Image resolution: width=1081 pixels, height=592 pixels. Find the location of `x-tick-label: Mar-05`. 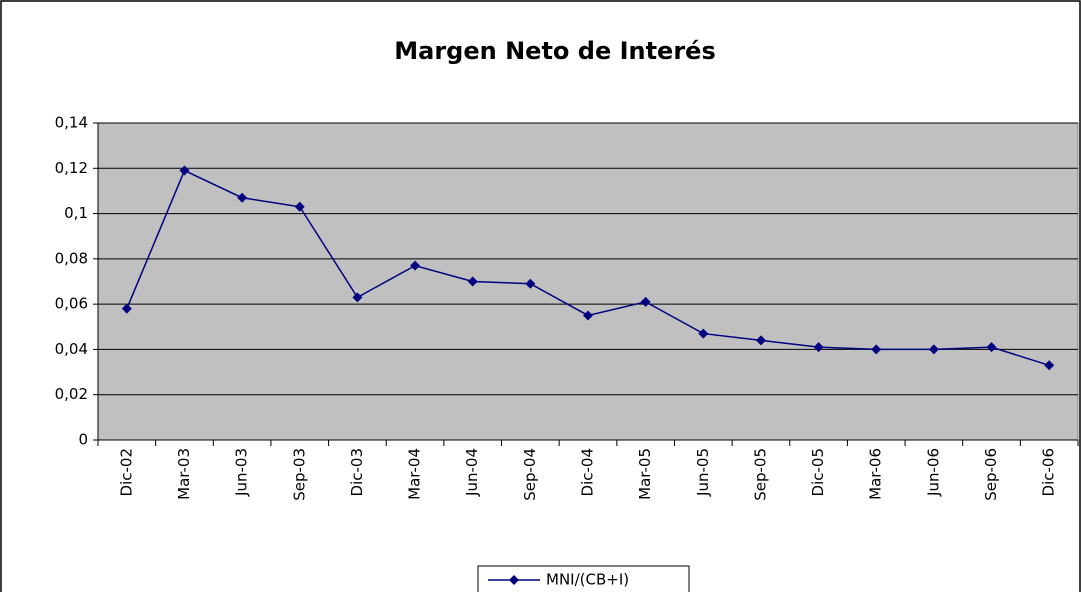

x-tick-label: Mar-05 is located at coordinates (645, 474).